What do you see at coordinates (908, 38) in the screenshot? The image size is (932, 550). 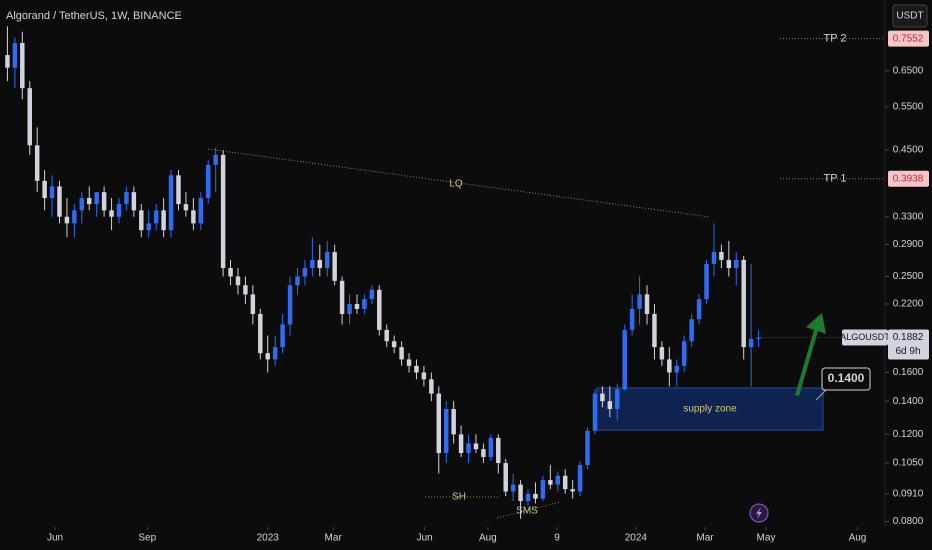 I see `target-pill` at bounding box center [908, 38].